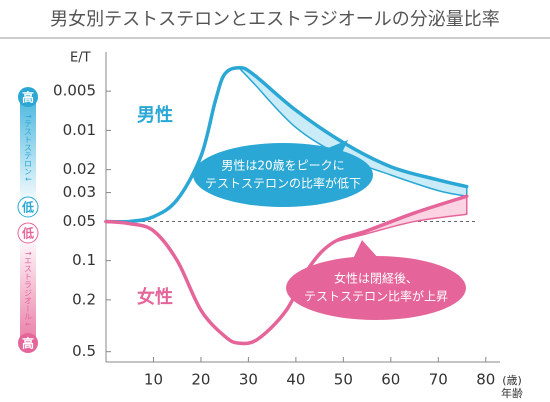 The image size is (550, 402). I want to click on callout-text: テストステロンの比率が低下, so click(283, 183).